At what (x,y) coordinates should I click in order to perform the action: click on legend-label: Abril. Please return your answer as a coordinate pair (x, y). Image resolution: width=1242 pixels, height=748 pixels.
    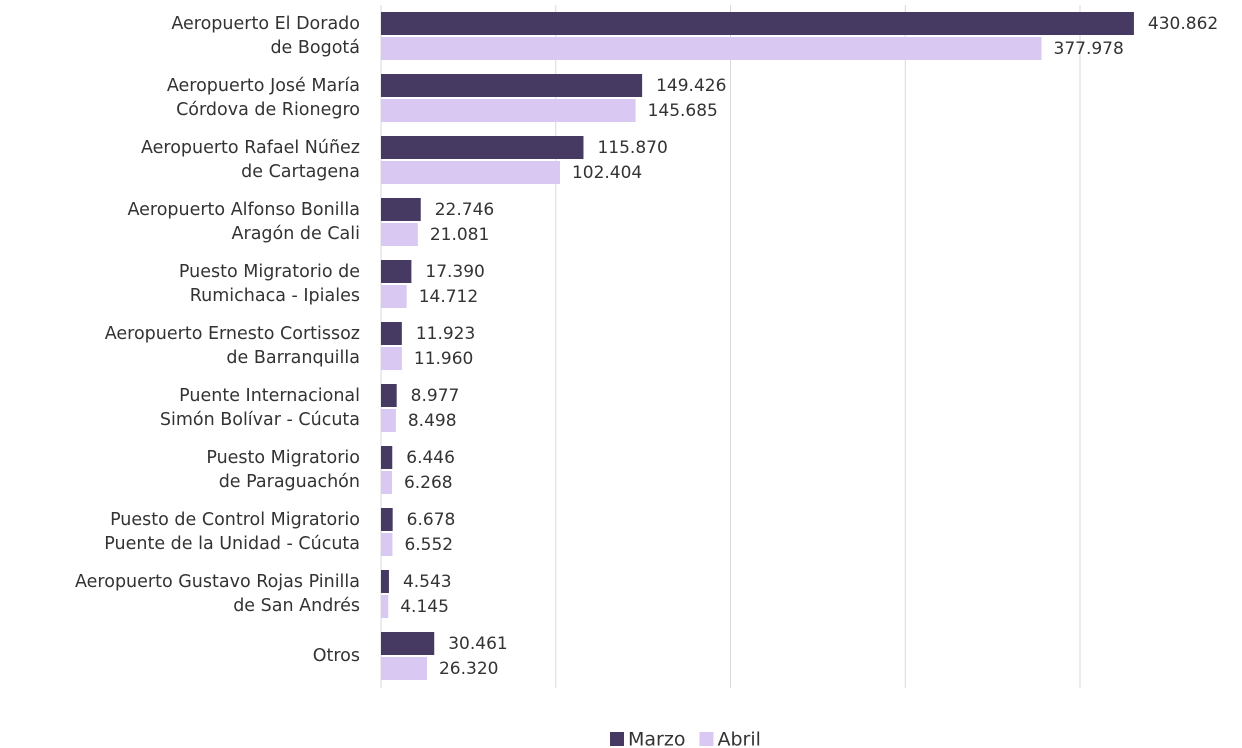
    Looking at the image, I should click on (738, 738).